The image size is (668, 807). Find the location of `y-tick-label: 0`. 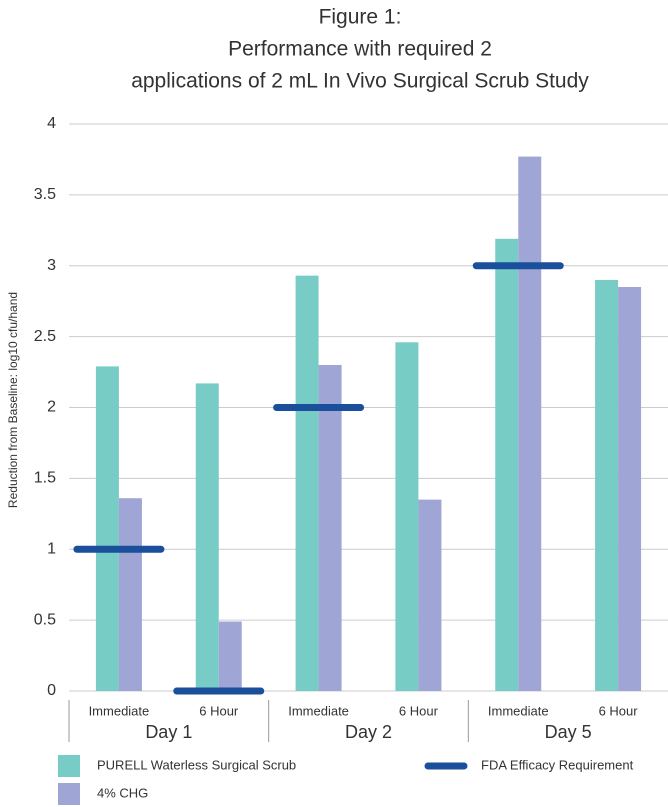

y-tick-label: 0 is located at coordinates (51, 690).